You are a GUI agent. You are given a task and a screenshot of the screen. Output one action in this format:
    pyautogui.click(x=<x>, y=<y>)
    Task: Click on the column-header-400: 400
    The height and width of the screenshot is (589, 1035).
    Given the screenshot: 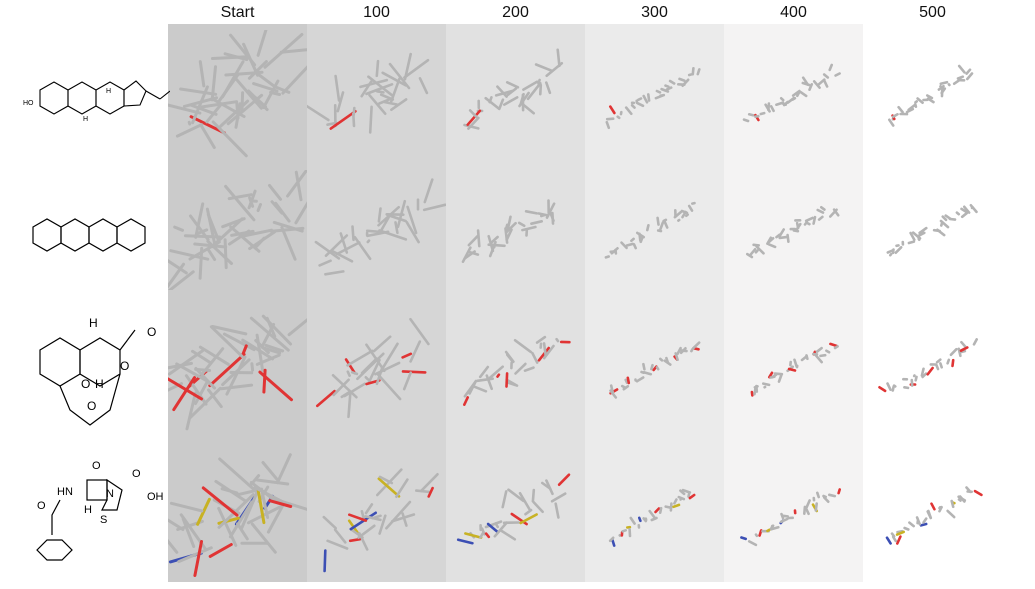 What is the action you would take?
    pyautogui.click(x=793, y=12)
    